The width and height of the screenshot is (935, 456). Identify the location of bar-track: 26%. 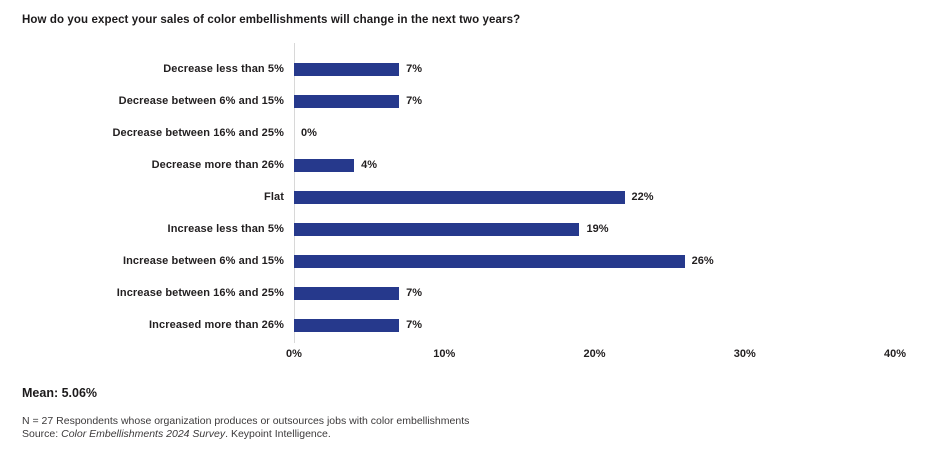
(594, 261).